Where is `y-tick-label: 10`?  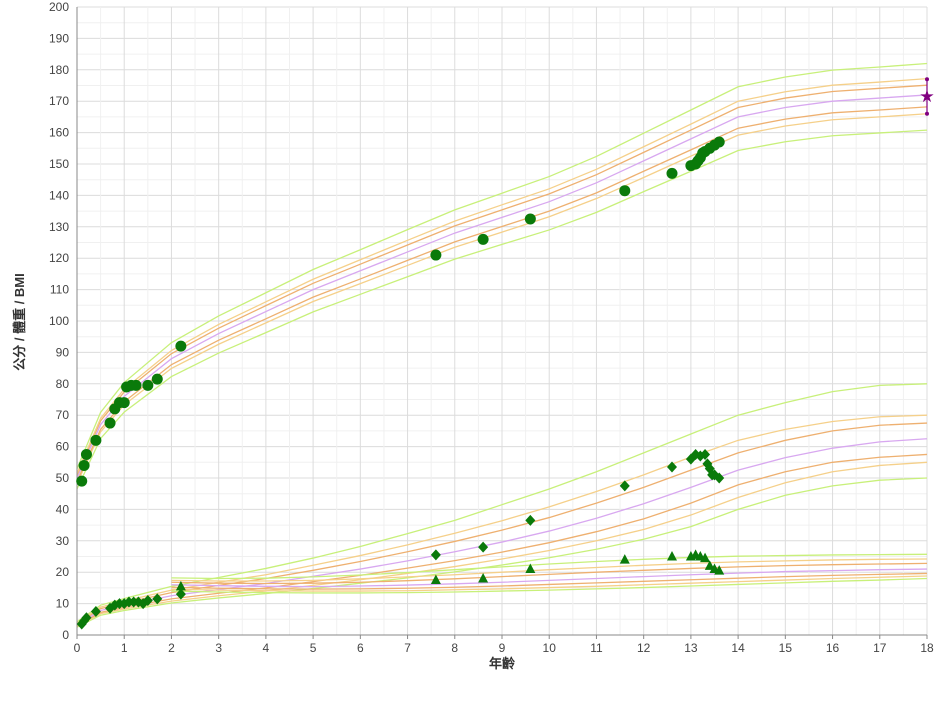
y-tick-label: 10 is located at coordinates (63, 604).